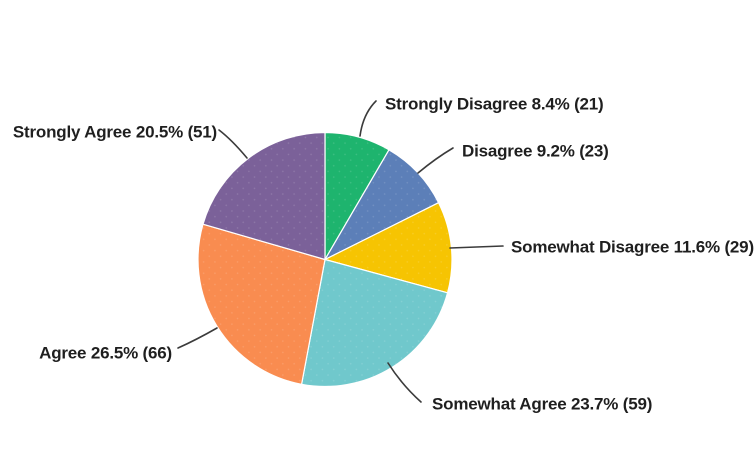 The image size is (754, 461). What do you see at coordinates (535, 151) in the screenshot?
I see `slice-label-disagree: Disagree 9.2% (23)` at bounding box center [535, 151].